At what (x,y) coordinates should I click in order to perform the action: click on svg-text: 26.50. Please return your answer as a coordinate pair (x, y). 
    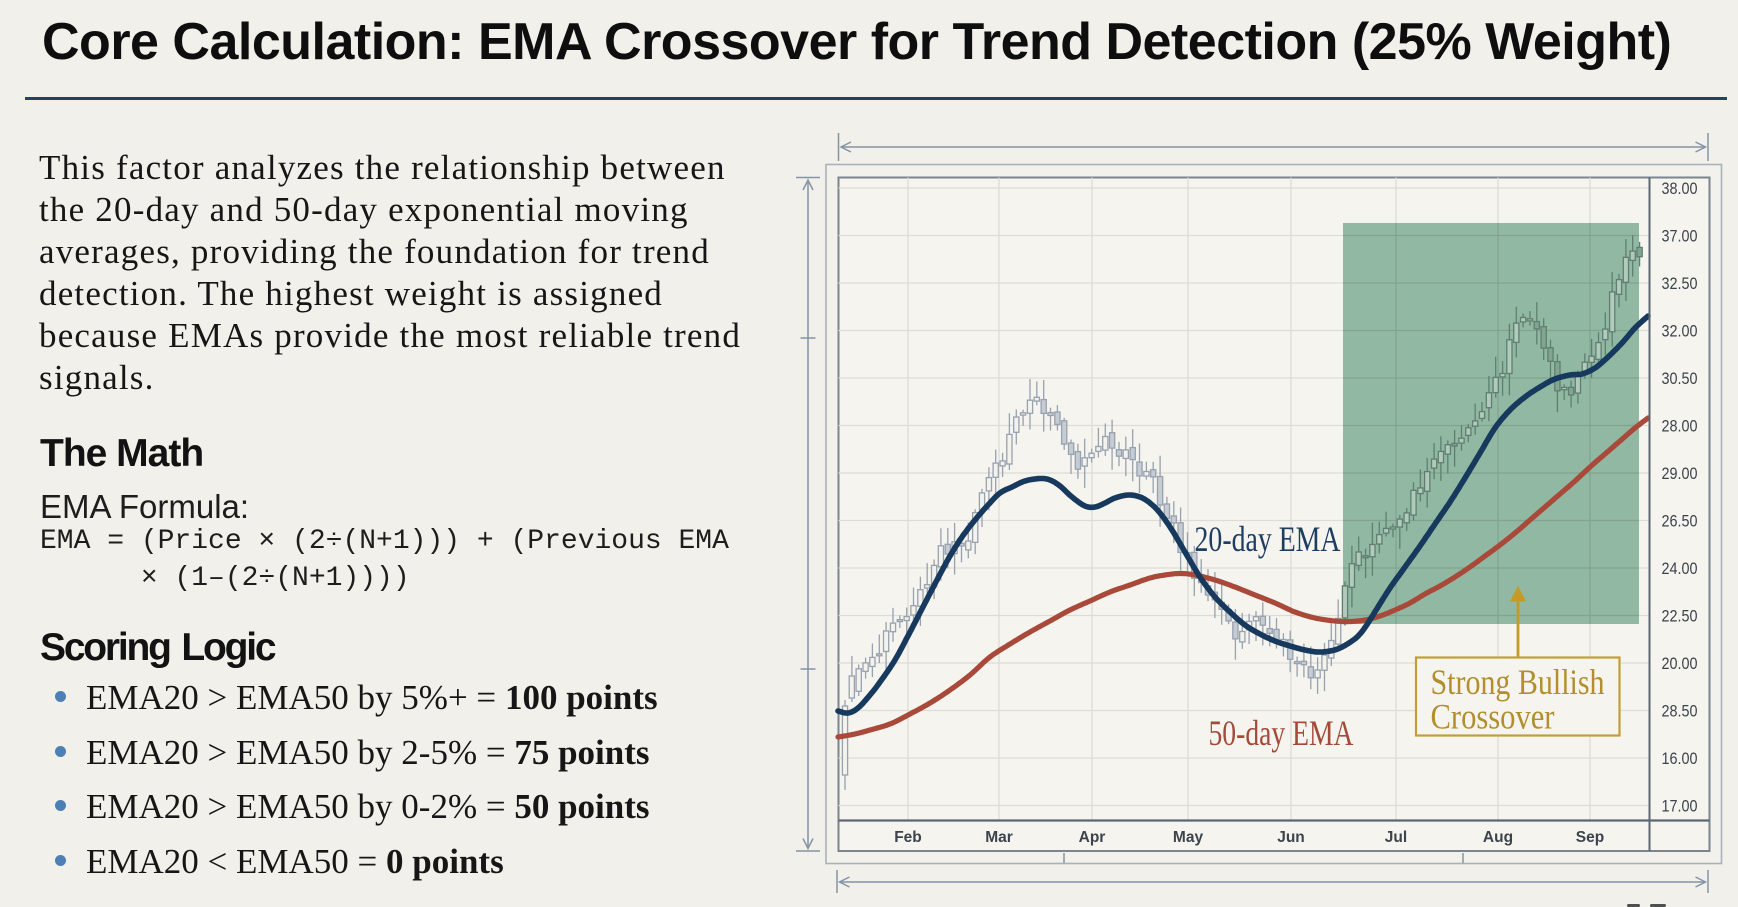
    Looking at the image, I should click on (1680, 521).